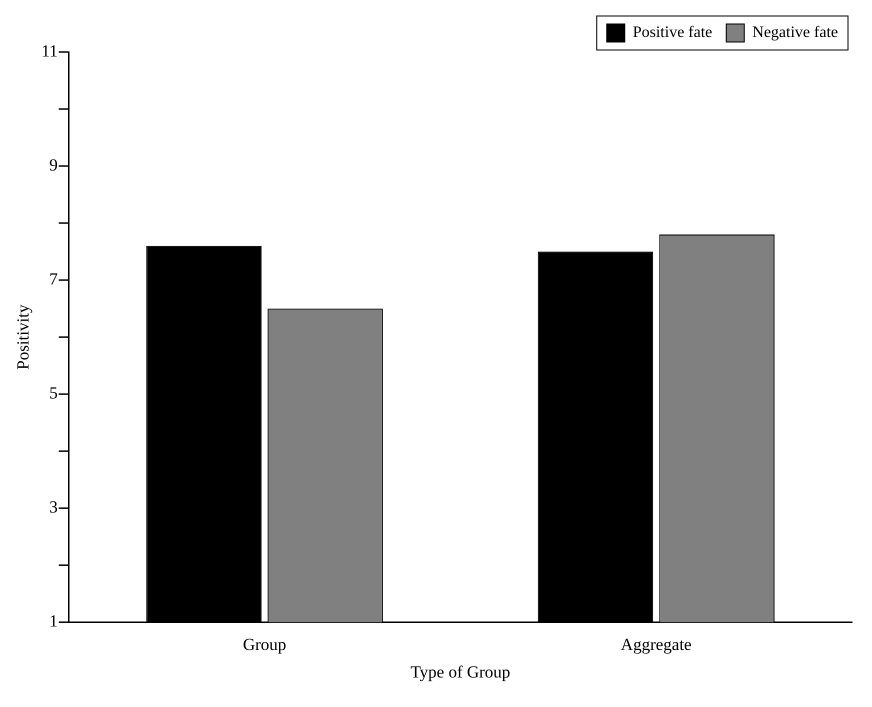 Image resolution: width=872 pixels, height=707 pixels. Describe the element at coordinates (264, 644) in the screenshot. I see `x-tick-label: Group` at that location.